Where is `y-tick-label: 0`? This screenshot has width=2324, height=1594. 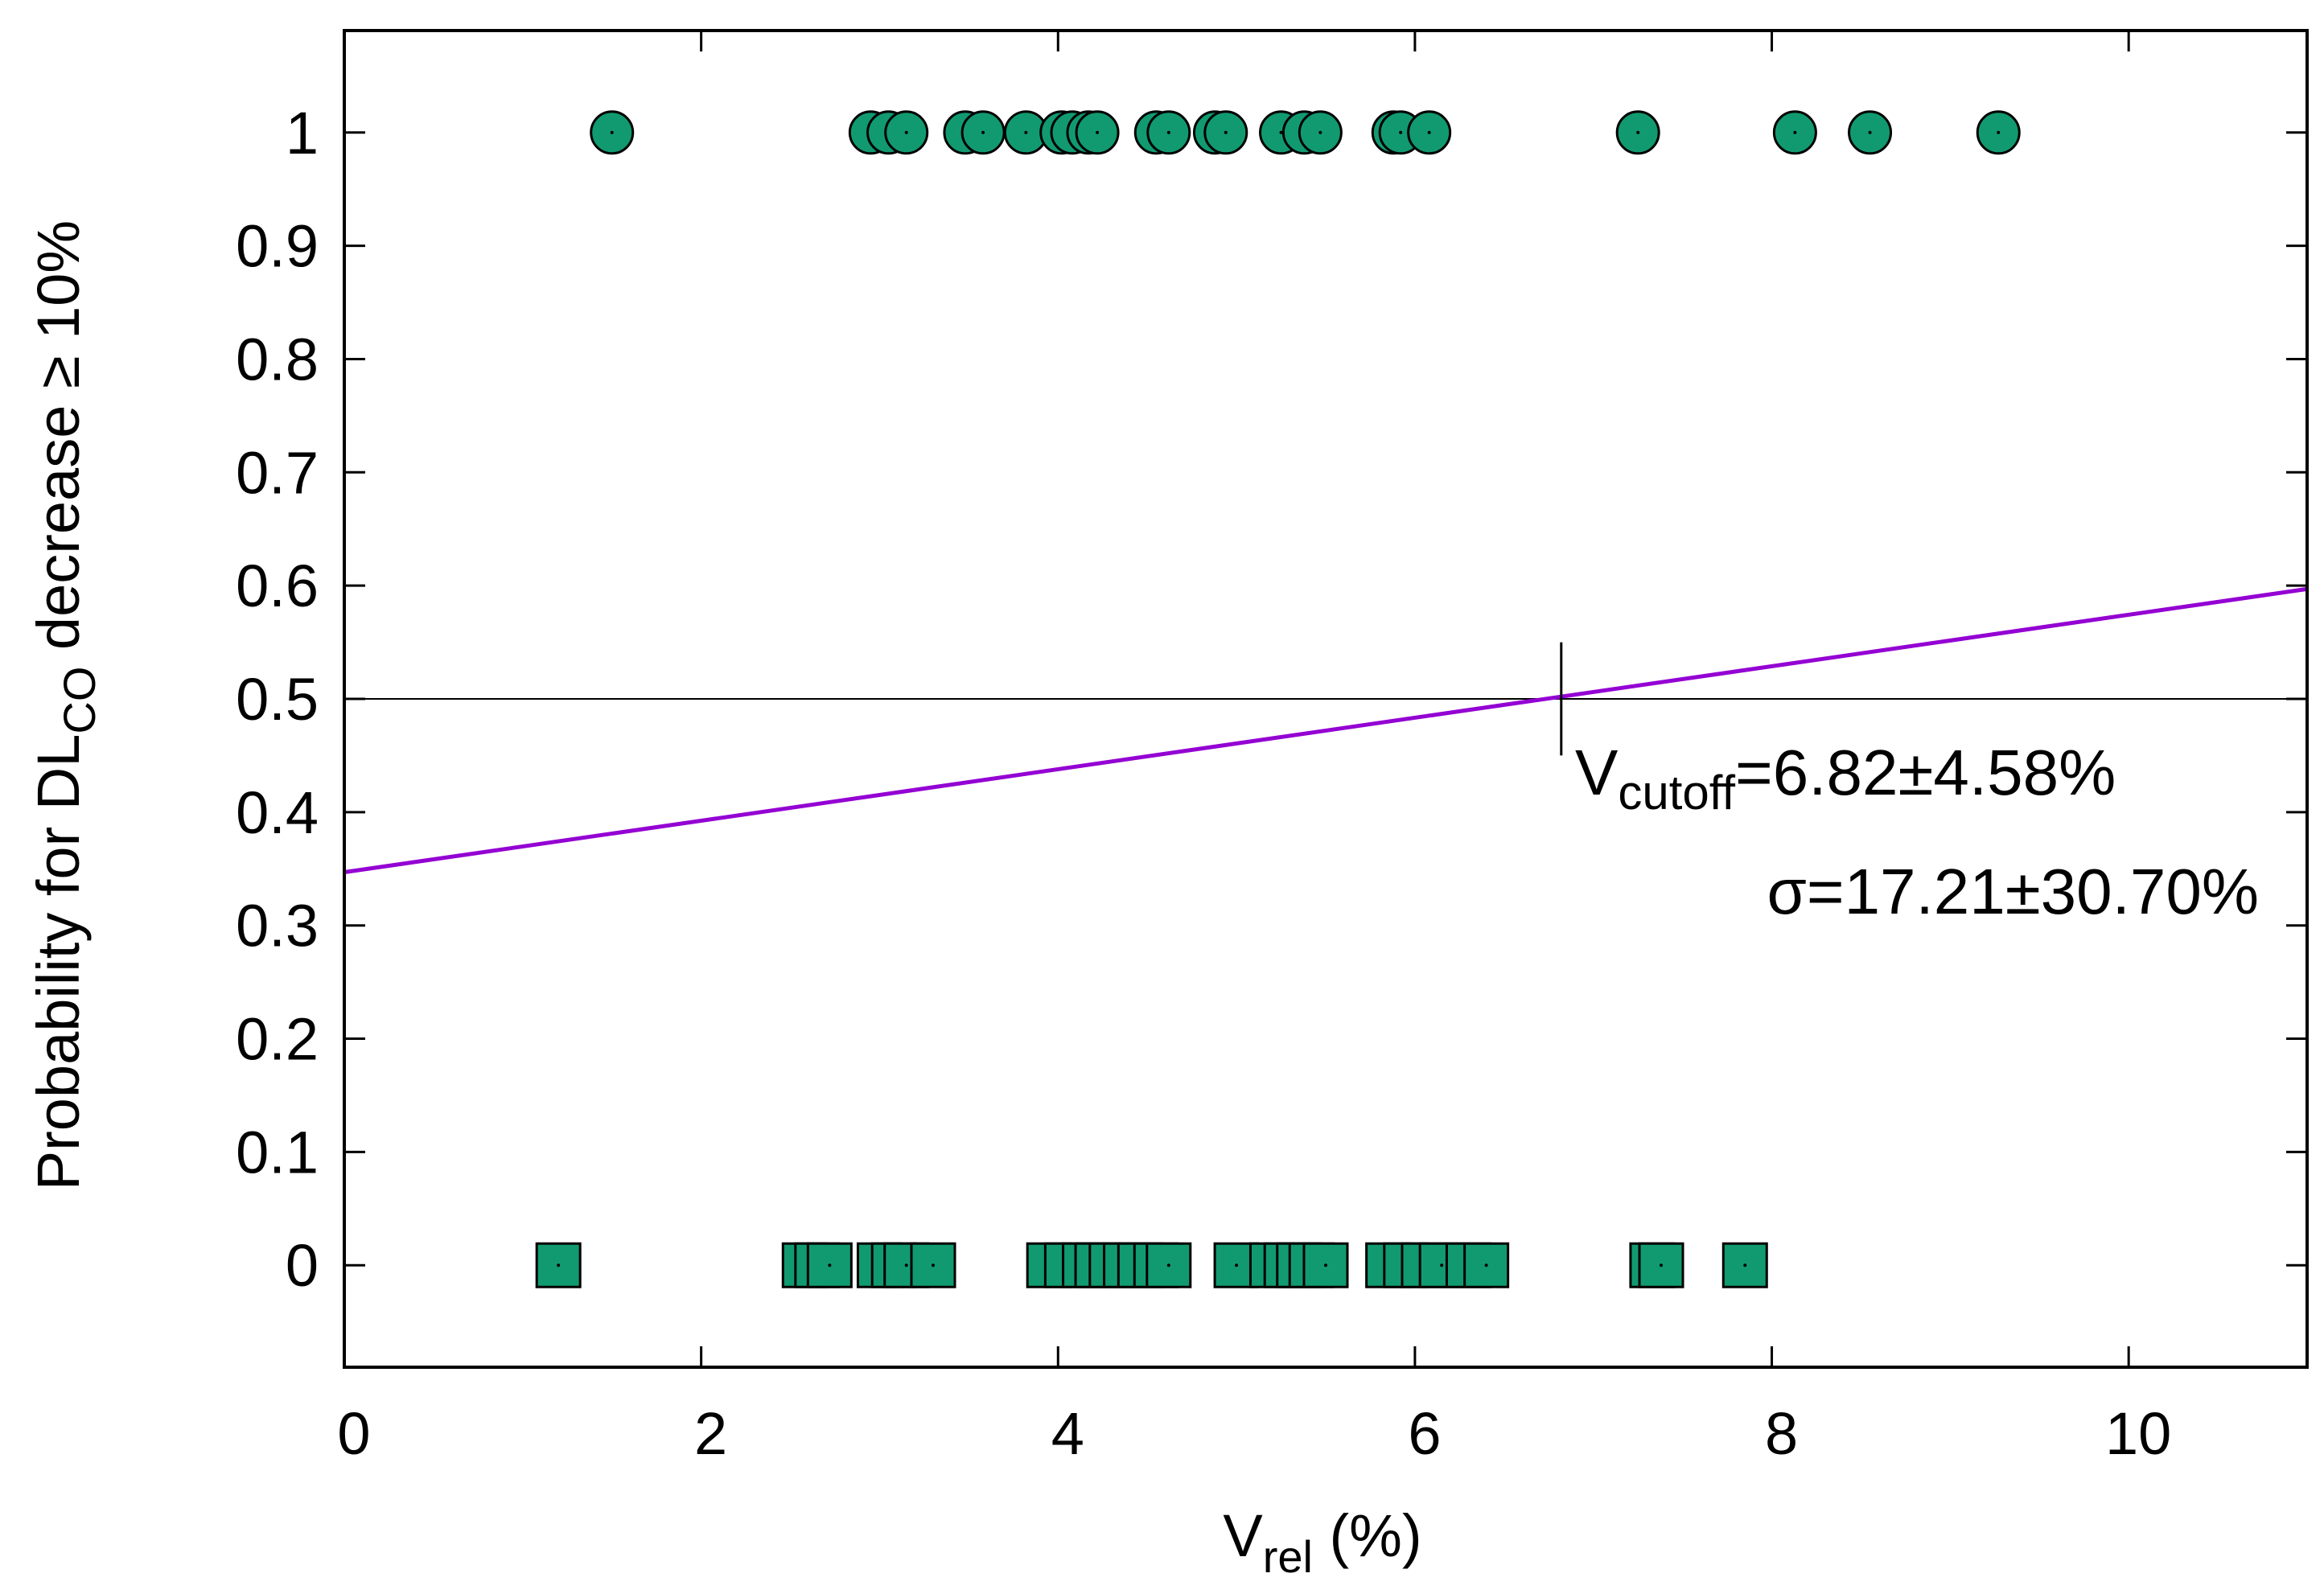 y-tick-label: 0 is located at coordinates (303, 1265).